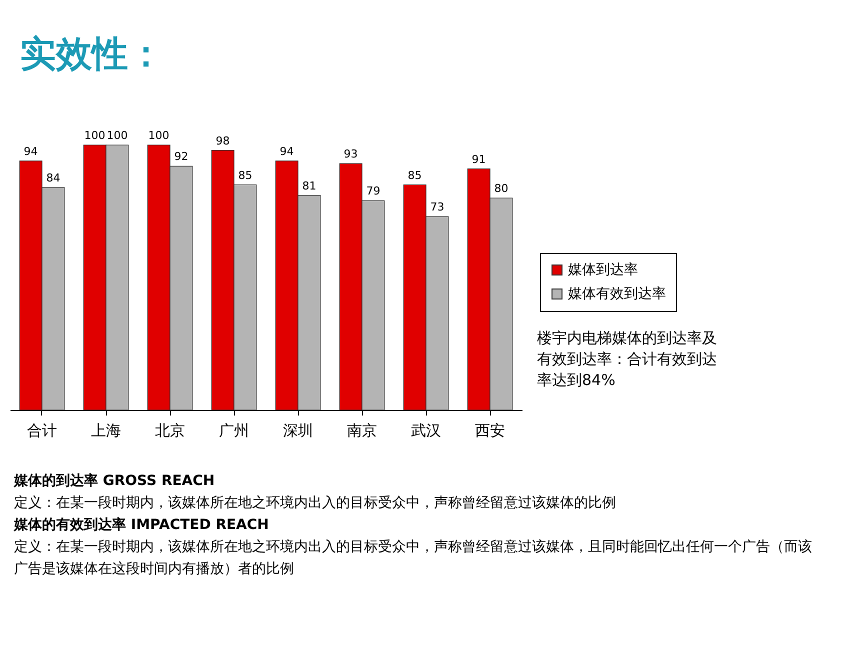 This screenshot has width=859, height=646. Describe the element at coordinates (115, 481) in the screenshot. I see `text: 媒体的到达率 GROSS REACH` at that location.